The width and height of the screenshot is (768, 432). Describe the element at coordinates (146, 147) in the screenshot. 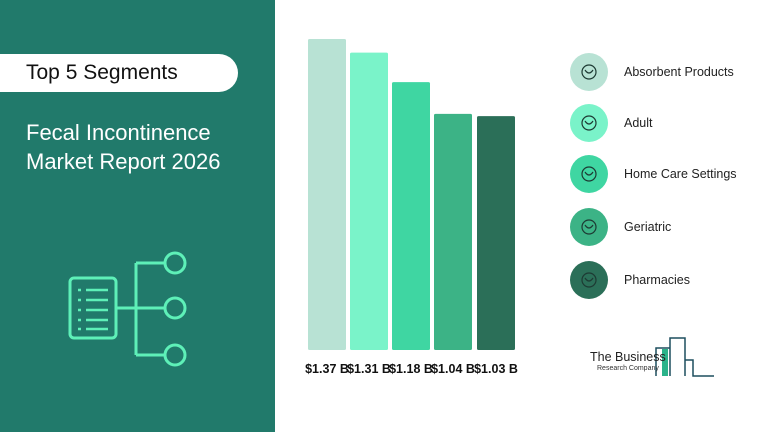

I see `page-title: Fecal Incontinence Market Report 2026` at that location.